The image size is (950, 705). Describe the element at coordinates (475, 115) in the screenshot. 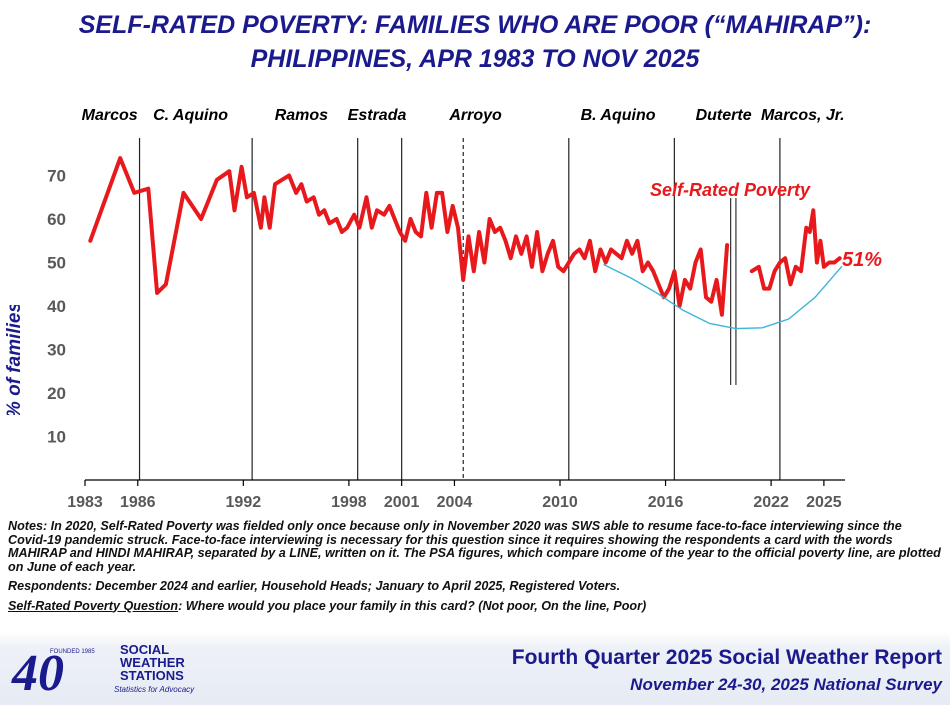

I see `president-label: Arroyo` at that location.